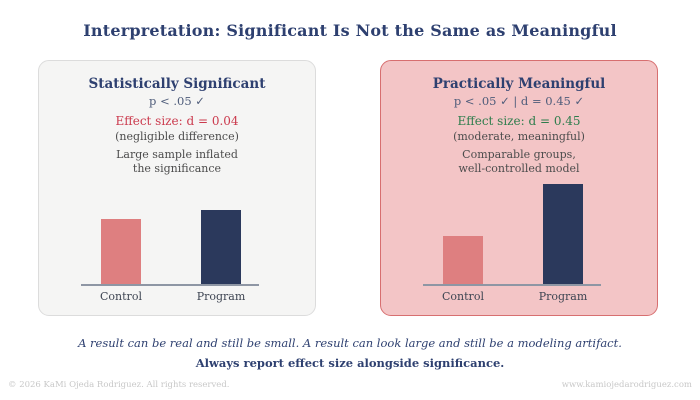 This screenshot has height=400, width=700. Describe the element at coordinates (177, 101) in the screenshot. I see `criteria-text: p < .05 ✓` at that location.